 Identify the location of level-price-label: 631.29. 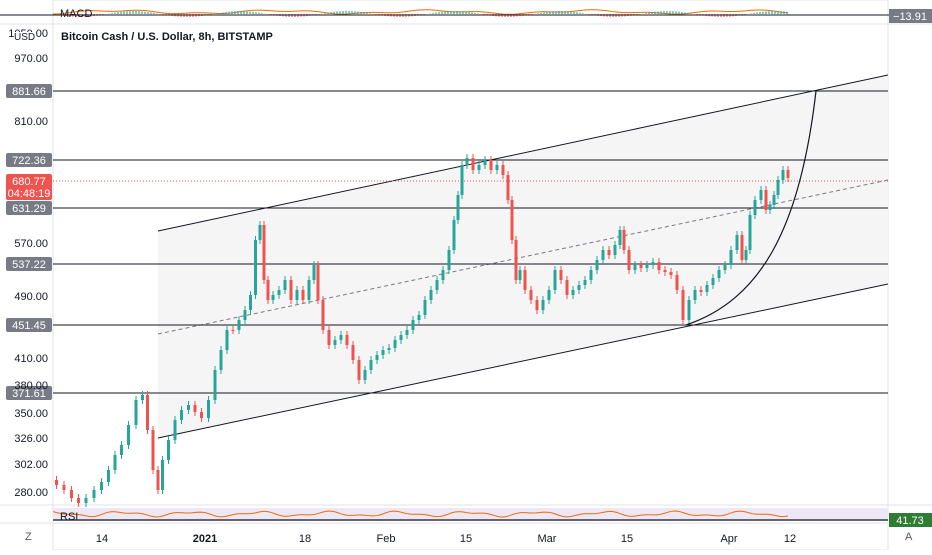
(29, 209).